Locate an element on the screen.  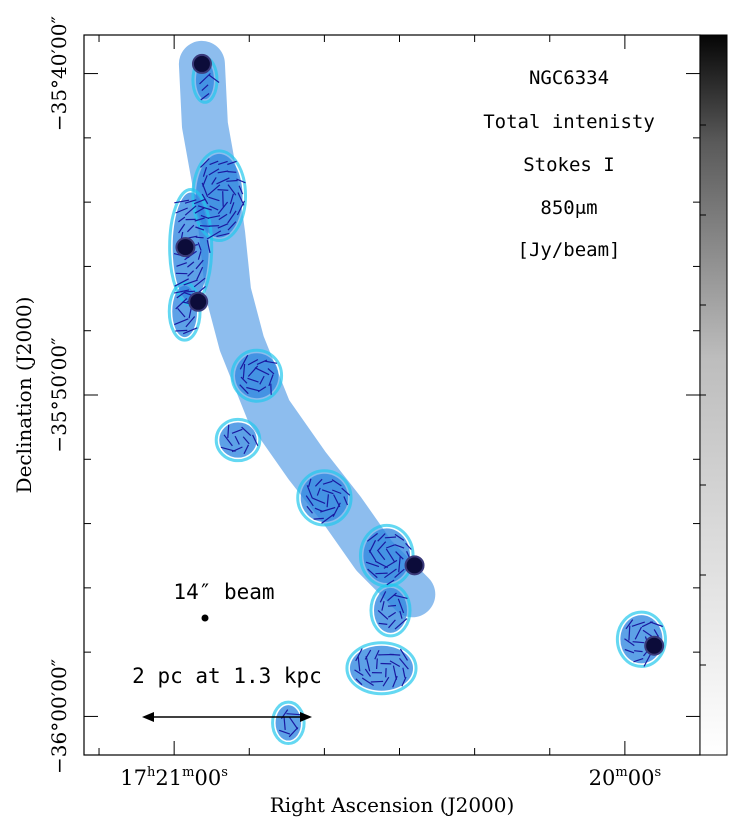
scalebar-arrow-left is located at coordinates (148, 717).